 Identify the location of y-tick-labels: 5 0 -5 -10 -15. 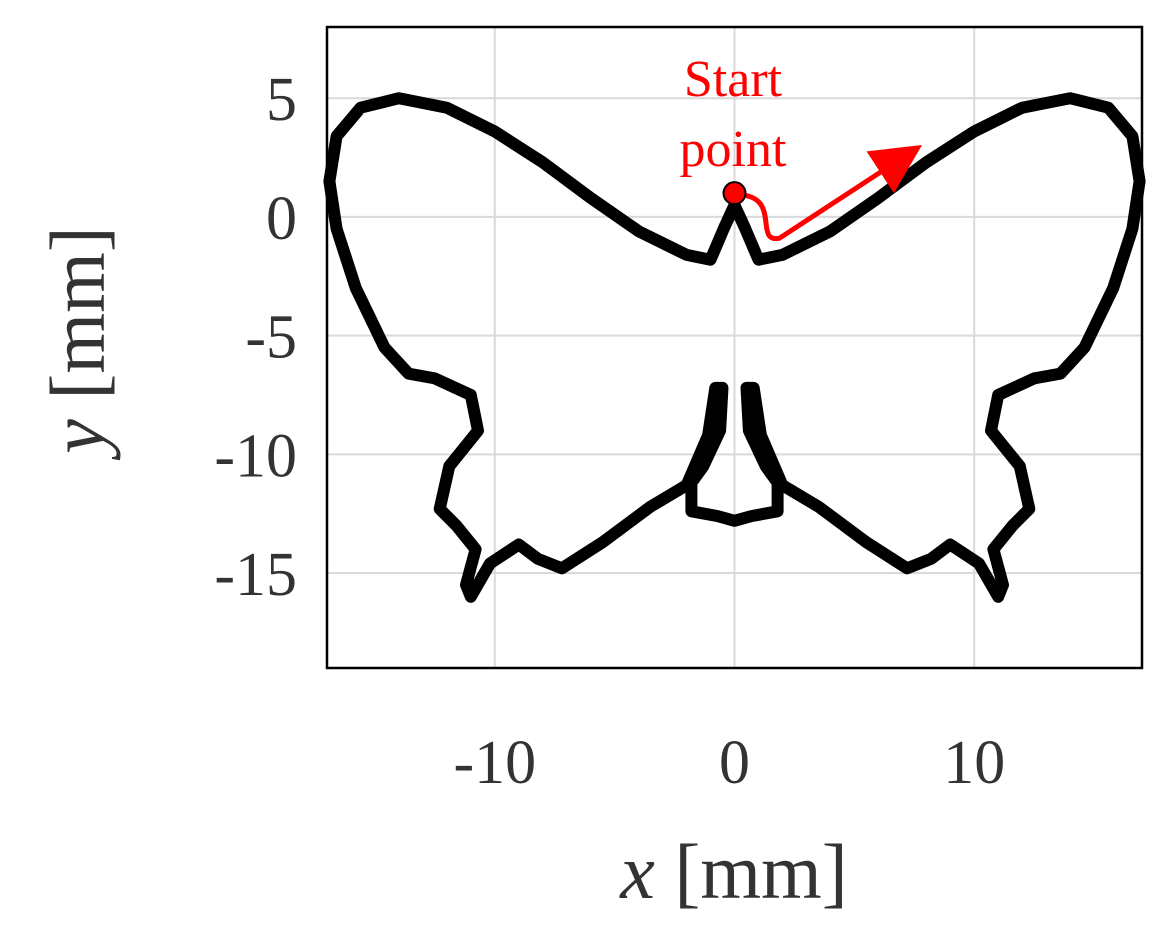
(255, 337).